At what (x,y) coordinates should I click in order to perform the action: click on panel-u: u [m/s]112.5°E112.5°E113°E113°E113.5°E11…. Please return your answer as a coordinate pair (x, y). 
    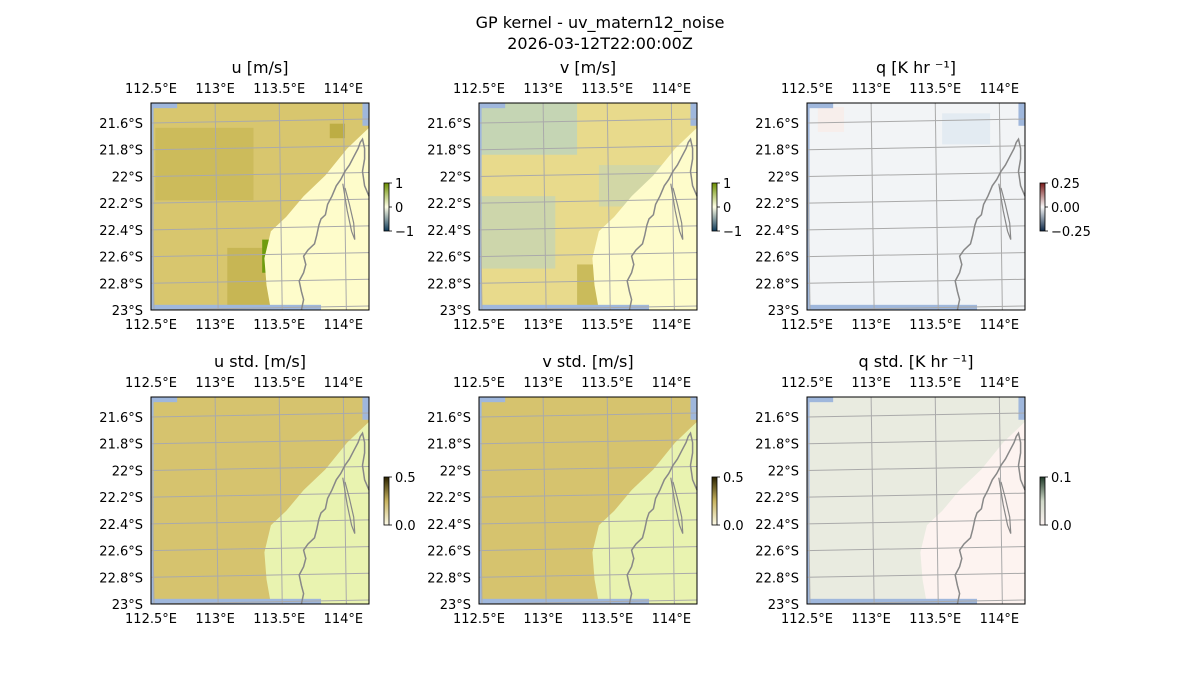
    Looking at the image, I should click on (256, 195).